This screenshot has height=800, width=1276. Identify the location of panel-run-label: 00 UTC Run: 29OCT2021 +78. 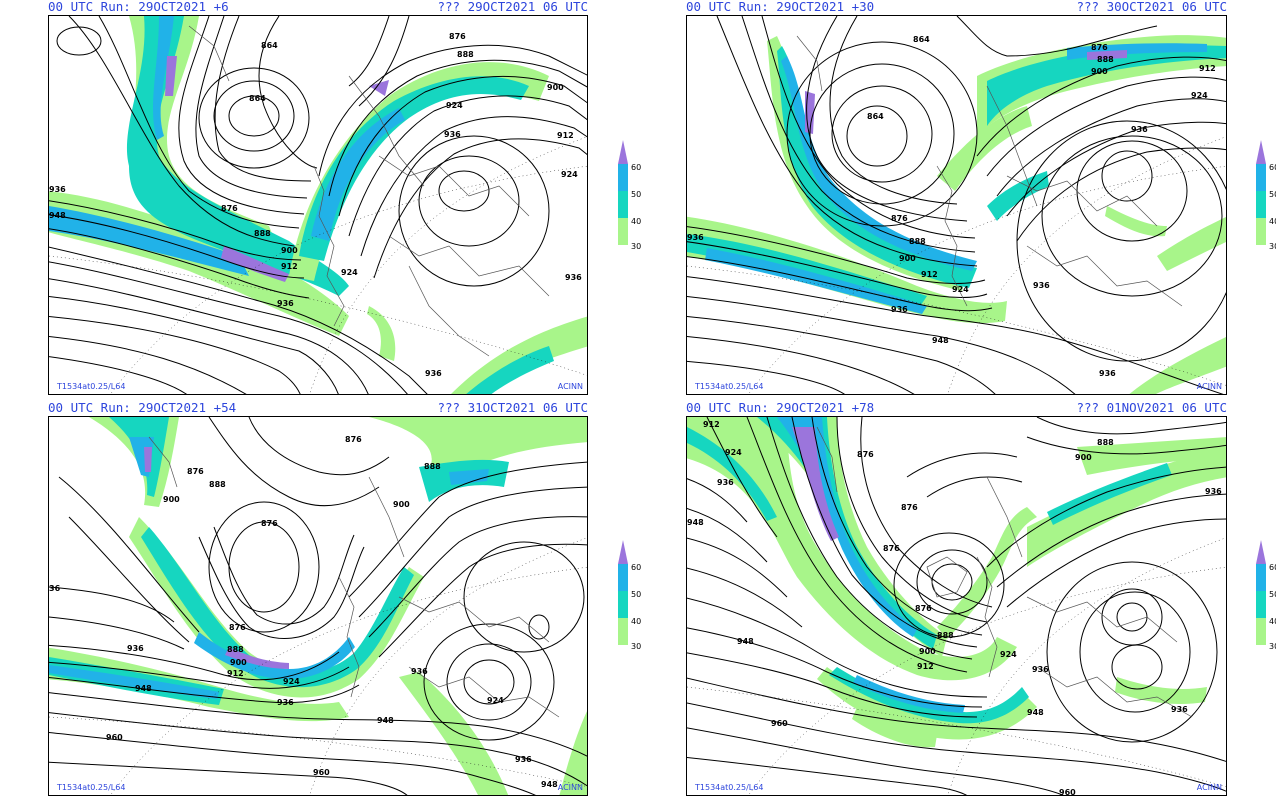
(780, 407).